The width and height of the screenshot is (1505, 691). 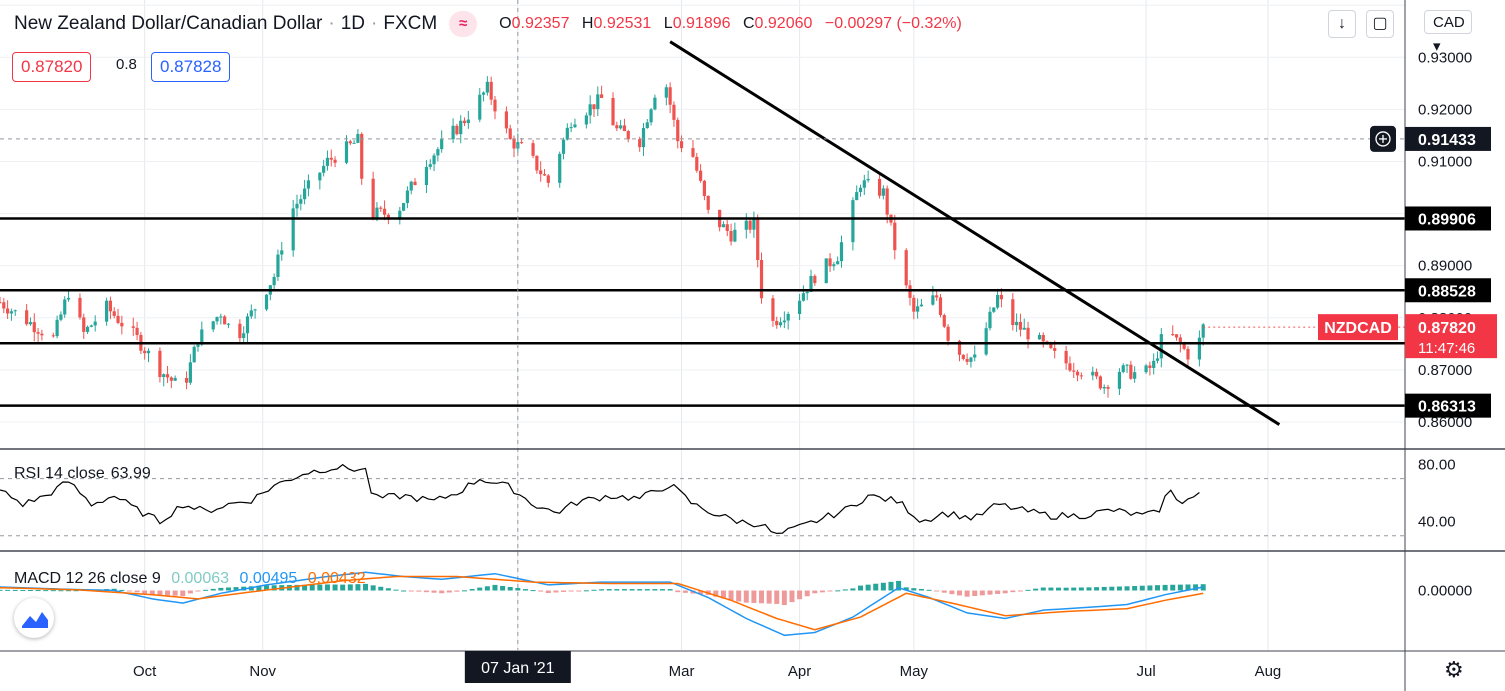 I want to click on buy-price-button: 0.87828, so click(x=191, y=67).